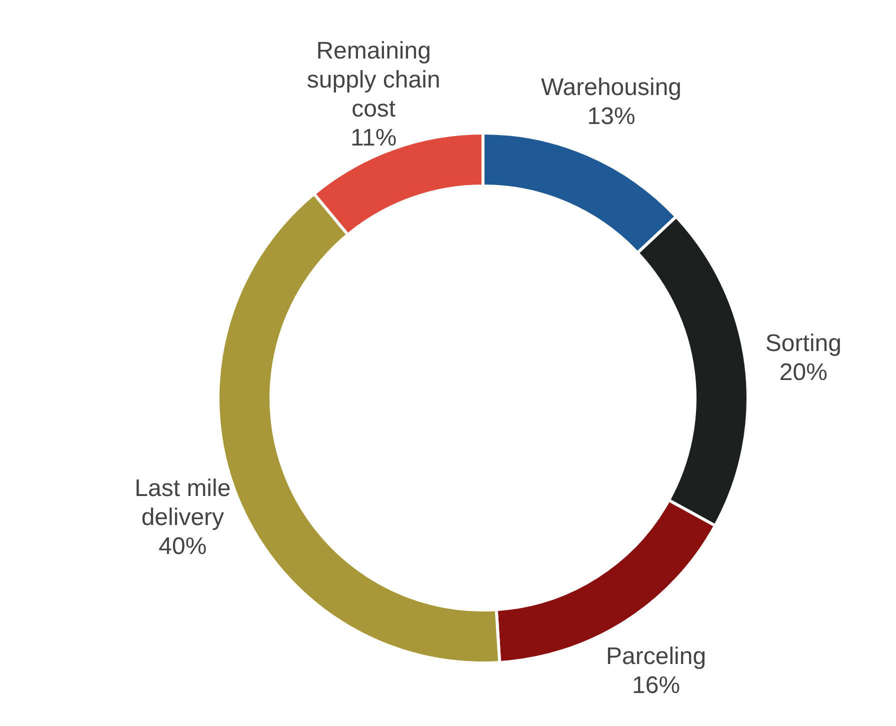 The height and width of the screenshot is (726, 896). Describe the element at coordinates (611, 116) in the screenshot. I see `data-label: 13%` at that location.